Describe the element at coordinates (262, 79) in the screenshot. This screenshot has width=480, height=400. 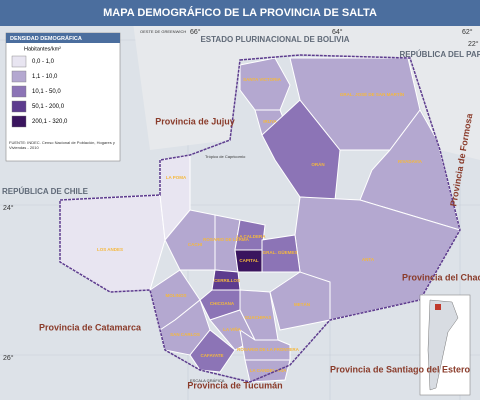
I see `department-label: SANTA VICTORIA` at that location.